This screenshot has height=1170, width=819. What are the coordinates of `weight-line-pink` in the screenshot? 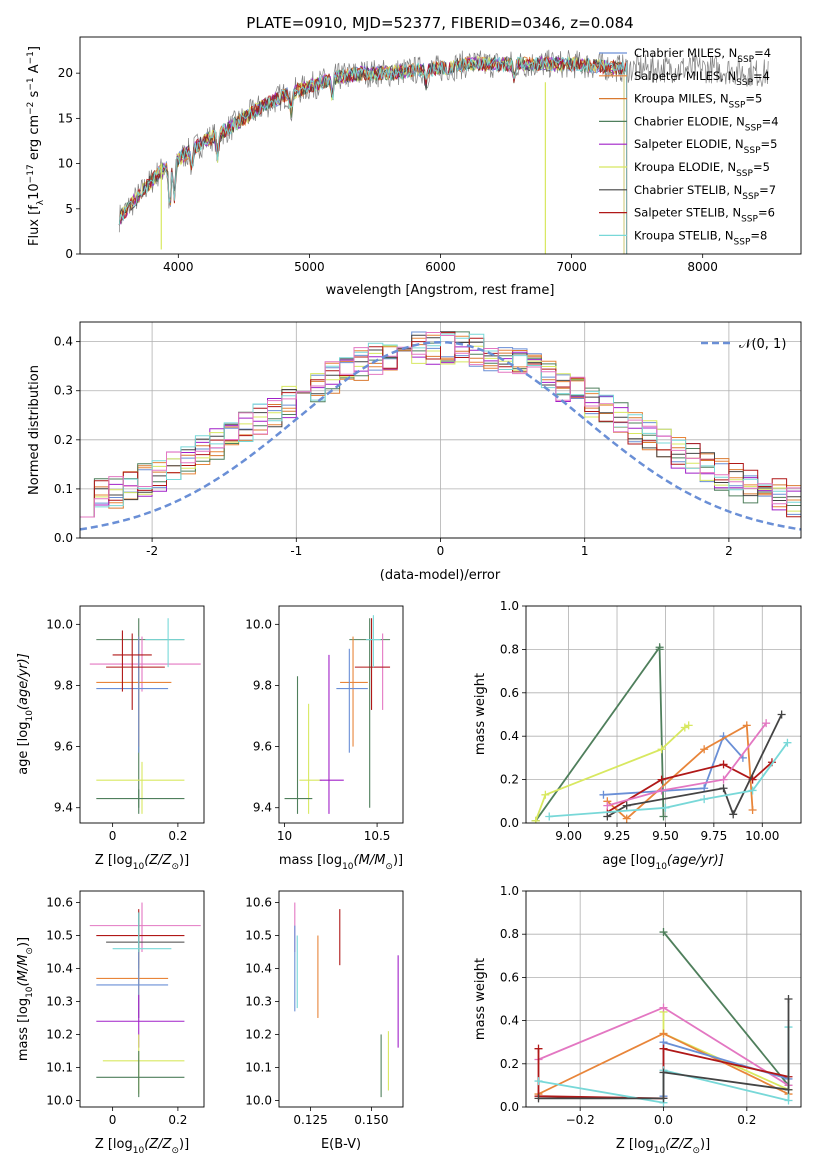 It's located at (687, 764).